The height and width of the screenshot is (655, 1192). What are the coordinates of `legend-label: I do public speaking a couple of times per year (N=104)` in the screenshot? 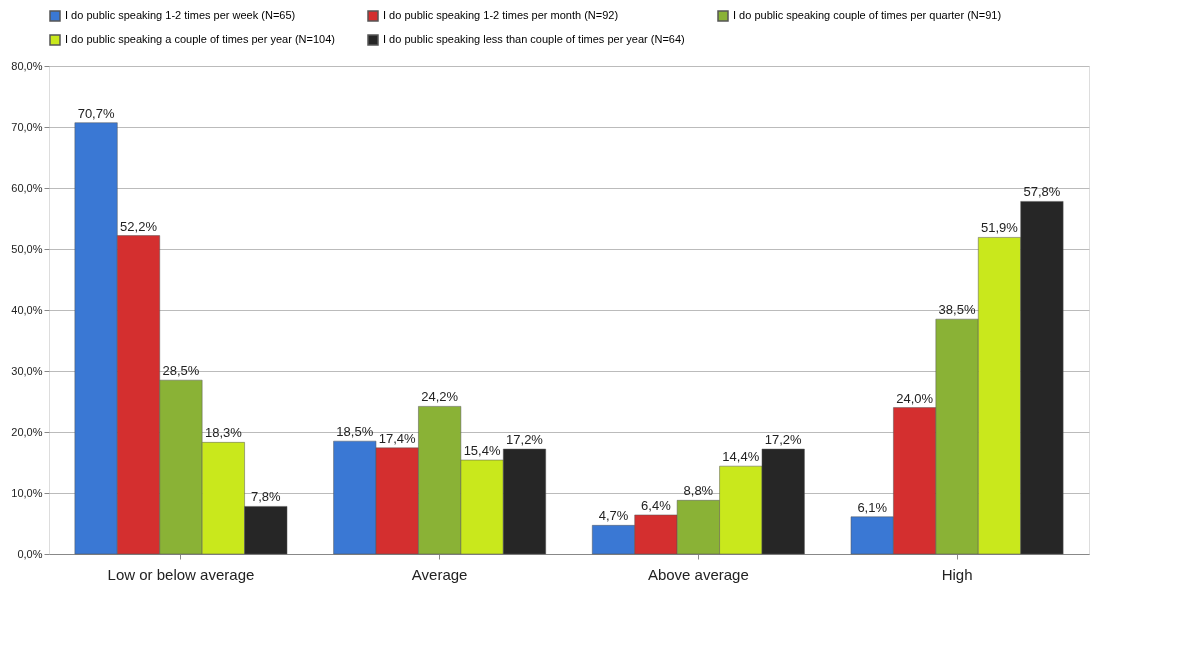 It's located at (200, 39).